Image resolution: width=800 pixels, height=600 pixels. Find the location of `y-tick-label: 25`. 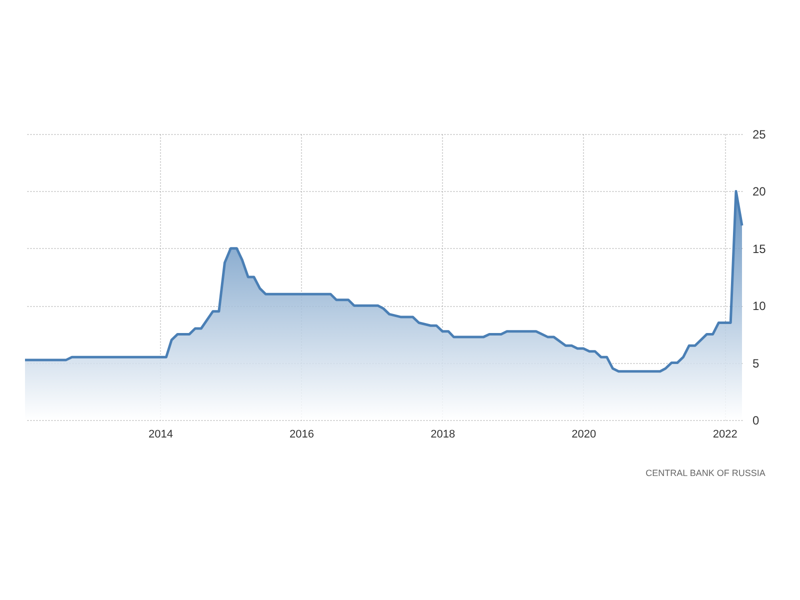

y-tick-label: 25 is located at coordinates (759, 135).